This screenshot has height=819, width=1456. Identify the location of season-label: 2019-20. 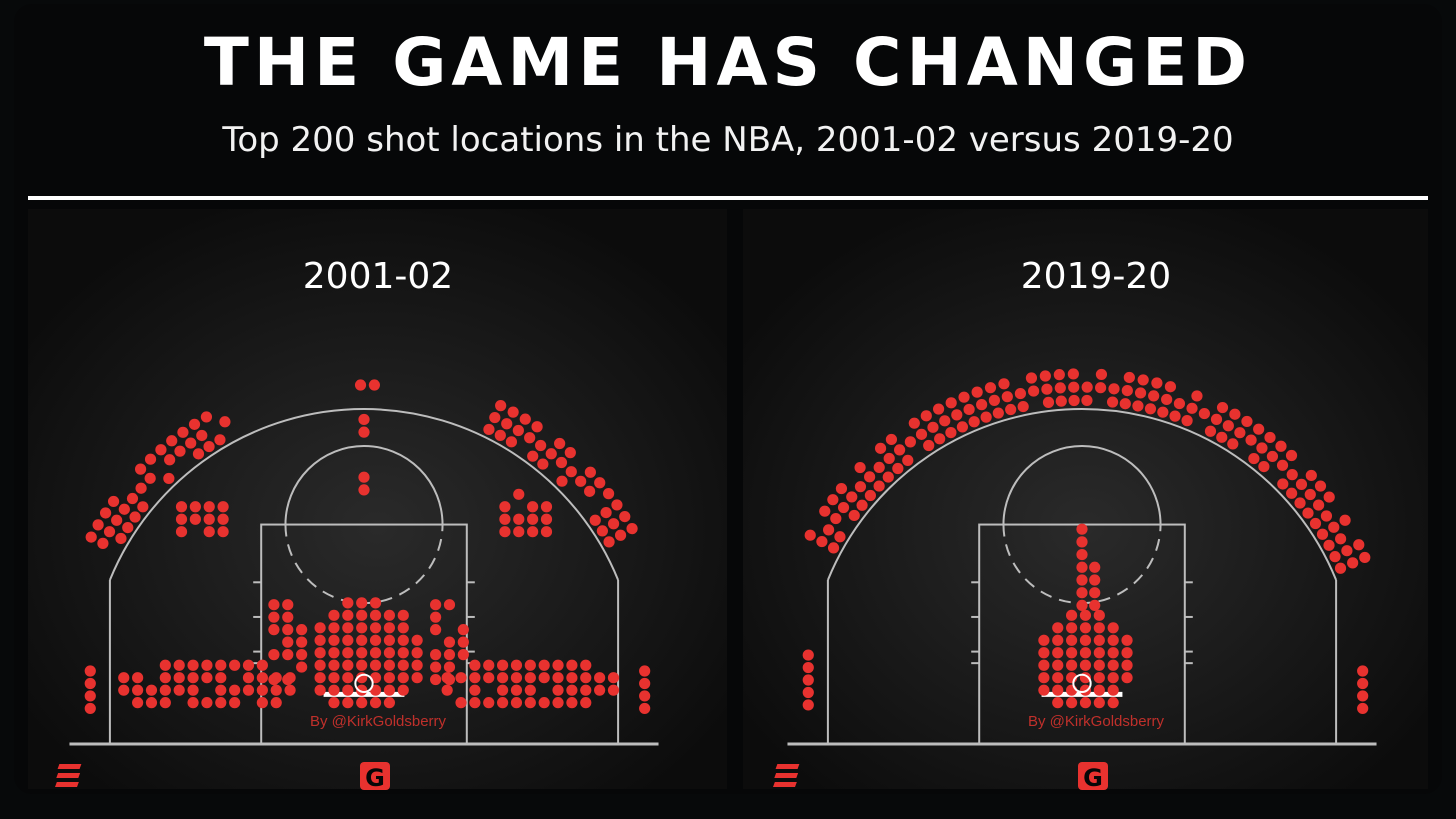
(1096, 276).